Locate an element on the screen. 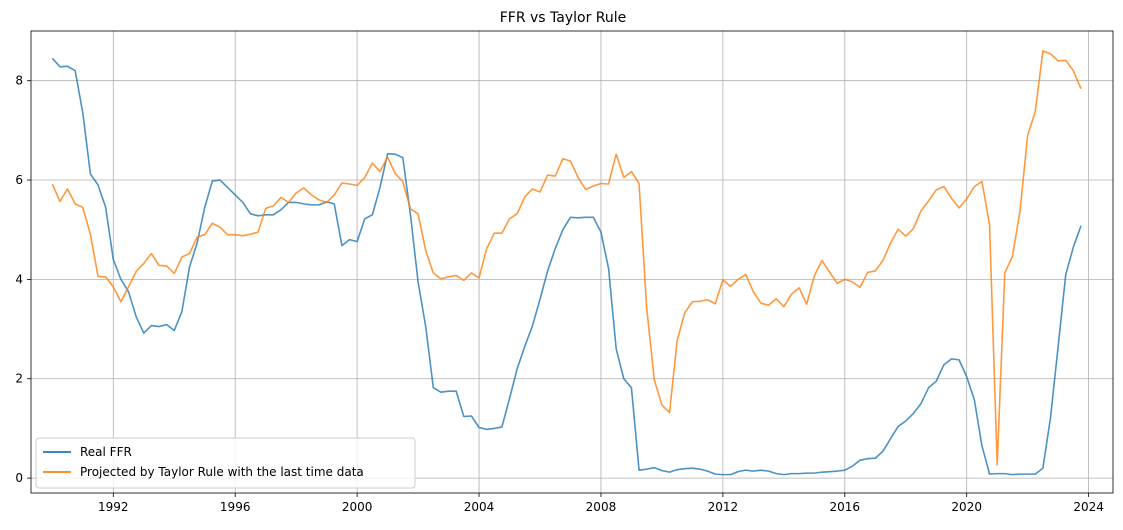  x-tick-label: 2008 is located at coordinates (601, 507).